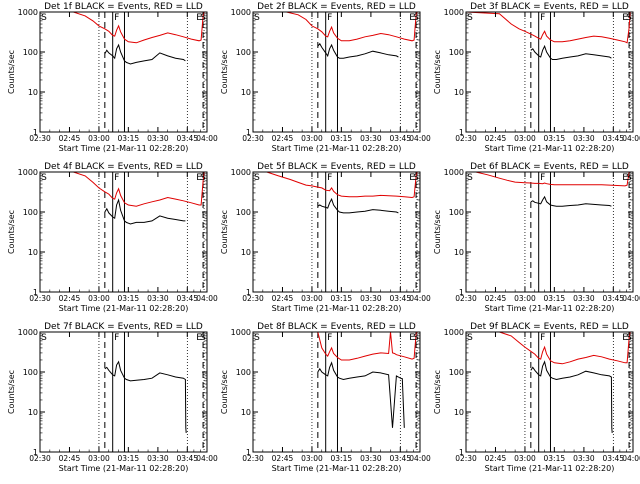  I want to click on panel-title: Det 3f BLACK = Events, RED = LLD, so click(549, 7).